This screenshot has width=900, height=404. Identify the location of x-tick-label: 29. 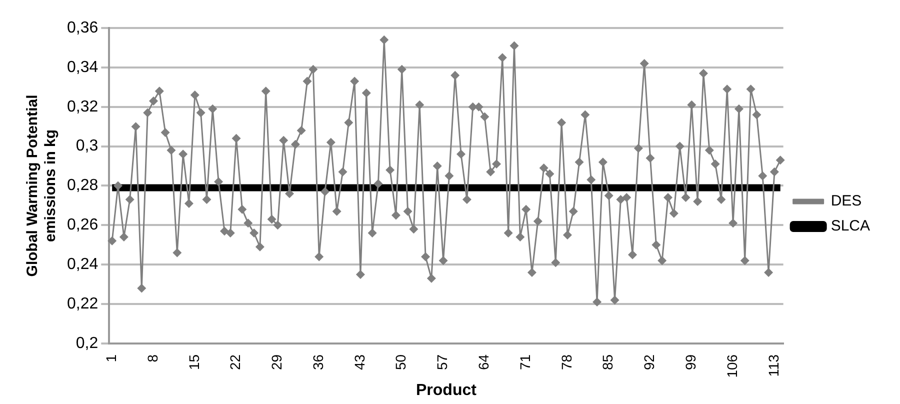
(276, 362).